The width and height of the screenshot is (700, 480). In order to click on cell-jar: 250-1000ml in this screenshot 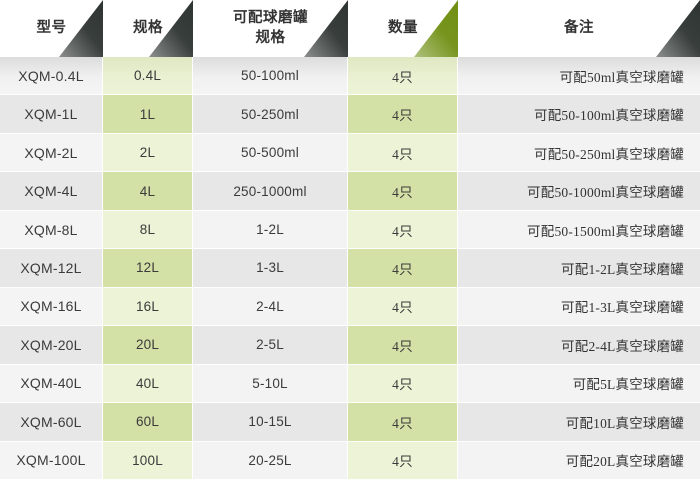, I will do `click(270, 191)`.